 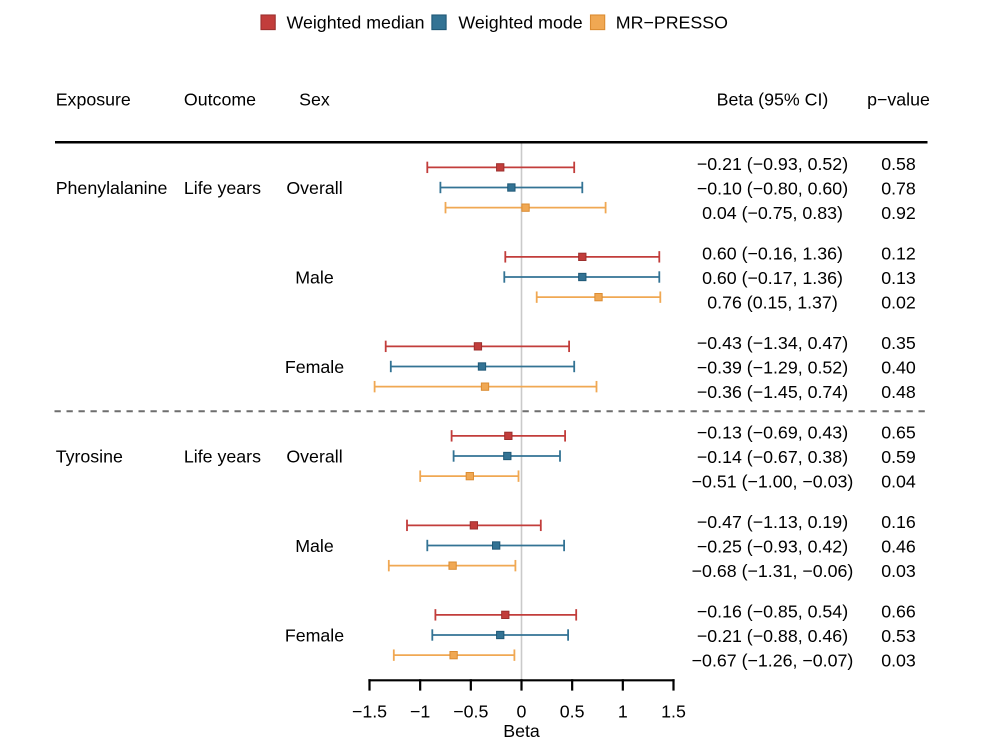 I want to click on svg-text: 0.60 (−0.16, 1.36), so click(x=772, y=253).